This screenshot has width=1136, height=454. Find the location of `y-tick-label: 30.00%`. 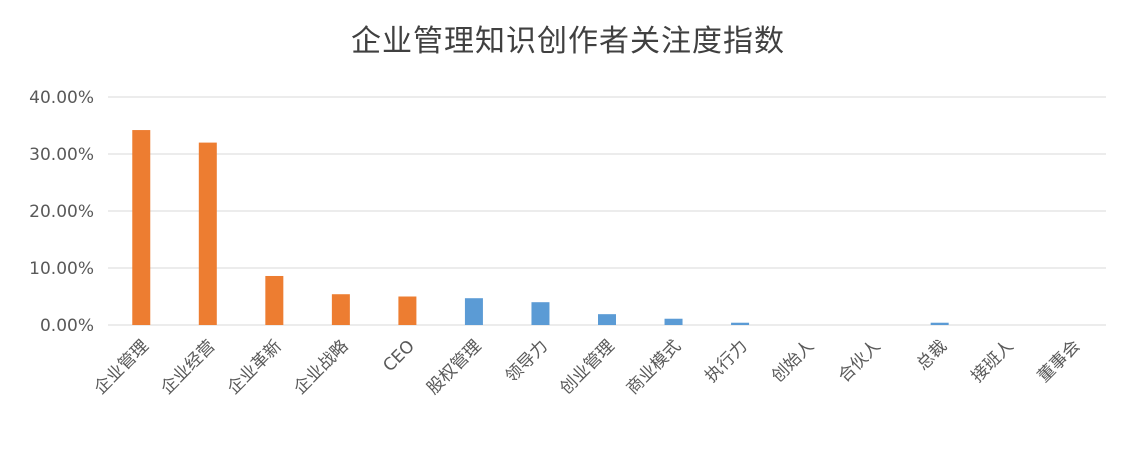

y-tick-label: 30.00% is located at coordinates (61, 155).